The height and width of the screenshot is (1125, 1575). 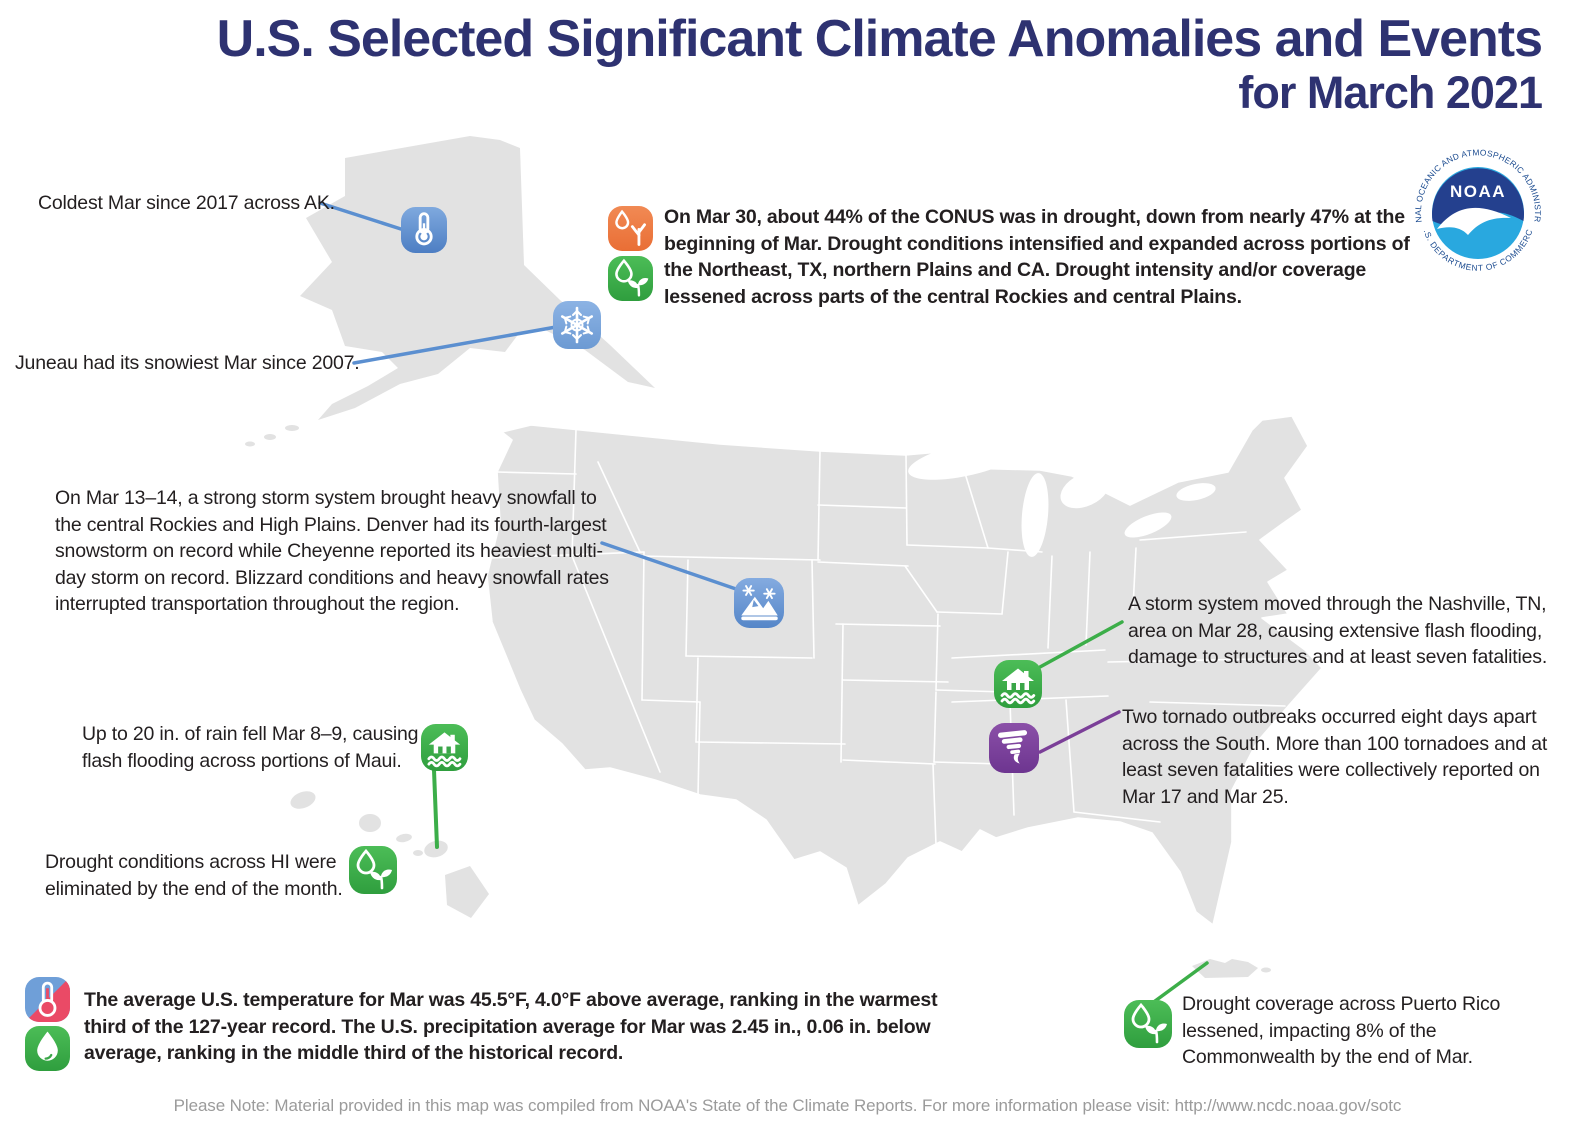 What do you see at coordinates (1014, 748) in the screenshot?
I see `tornado-icon` at bounding box center [1014, 748].